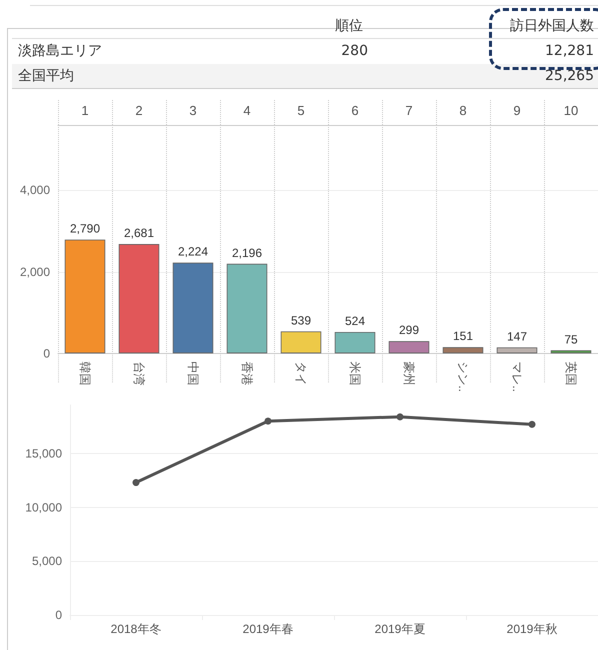  Describe the element at coordinates (532, 629) in the screenshot. I see `x-tick-label: 2019年秋` at that location.